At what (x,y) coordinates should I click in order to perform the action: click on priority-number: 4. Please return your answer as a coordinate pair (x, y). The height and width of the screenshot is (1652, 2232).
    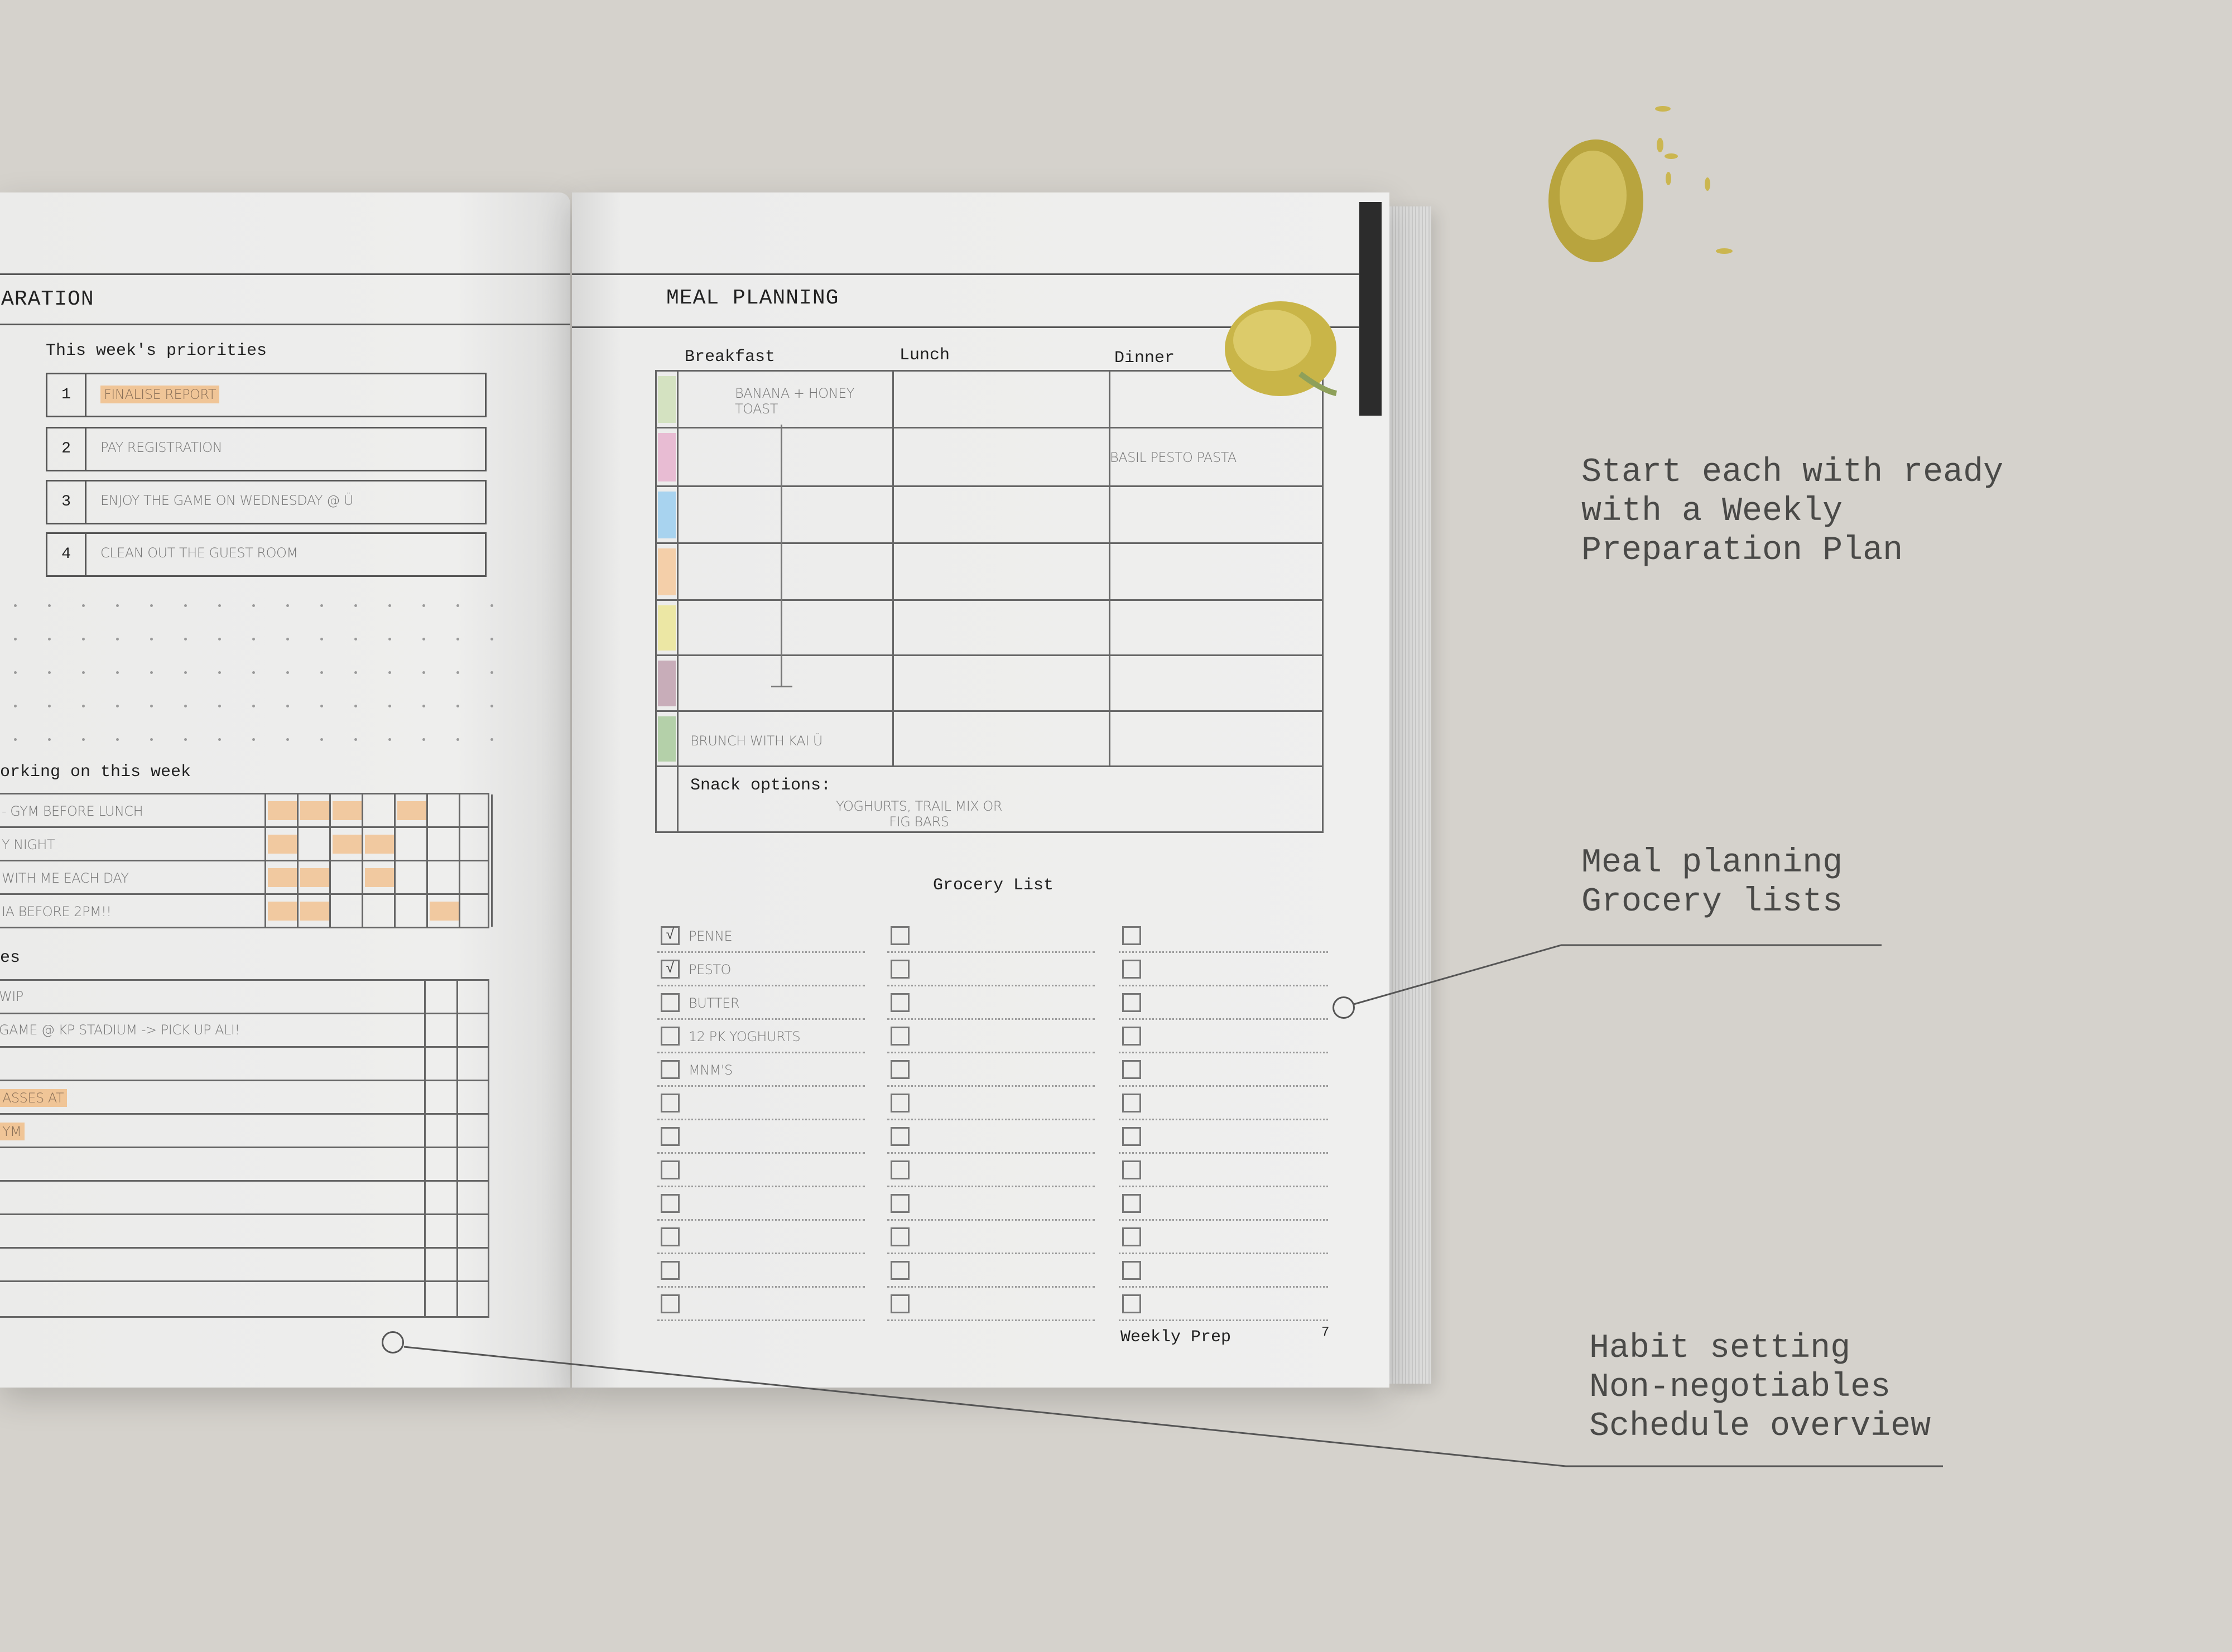
    Looking at the image, I should click on (66, 555).